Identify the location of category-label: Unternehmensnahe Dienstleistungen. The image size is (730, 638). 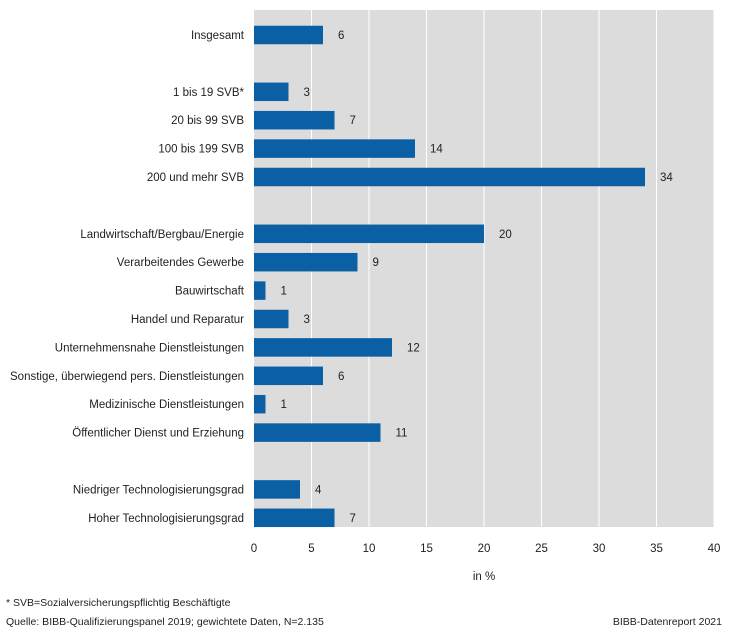
(149, 348).